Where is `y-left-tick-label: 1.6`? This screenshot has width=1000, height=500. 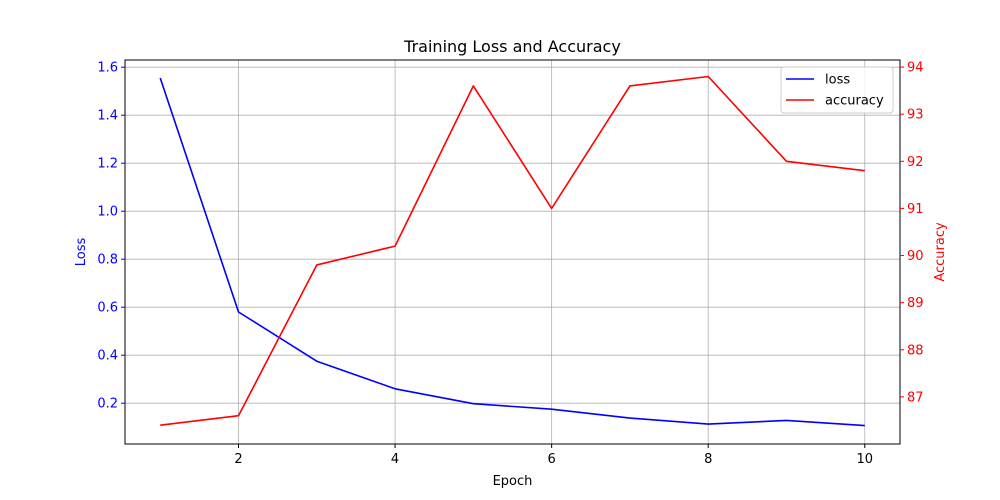
y-left-tick-label: 1.6 is located at coordinates (107, 68).